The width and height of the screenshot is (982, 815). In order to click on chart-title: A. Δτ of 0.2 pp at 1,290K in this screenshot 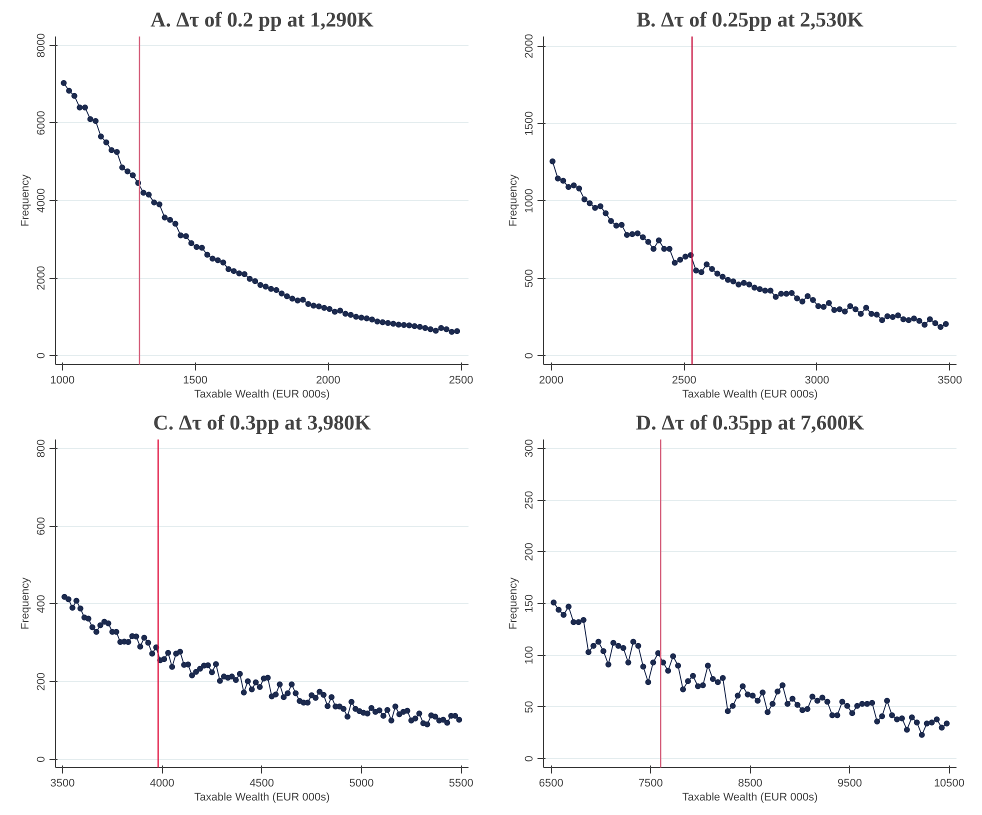, I will do `click(262, 20)`.